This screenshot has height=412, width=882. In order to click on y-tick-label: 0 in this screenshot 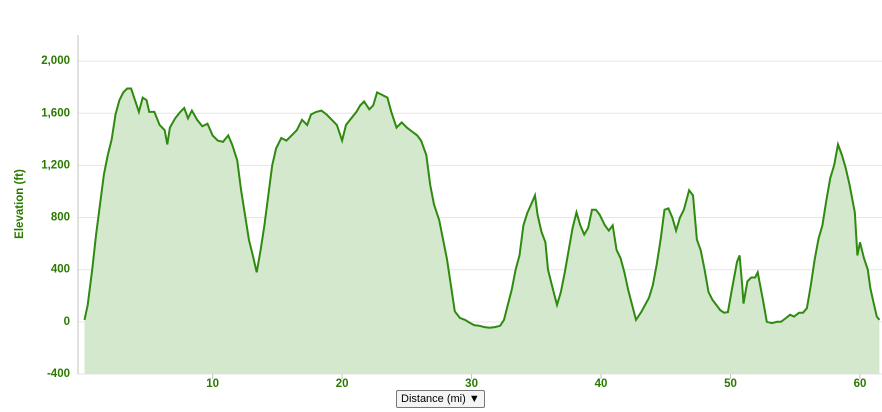, I will do `click(67, 322)`.